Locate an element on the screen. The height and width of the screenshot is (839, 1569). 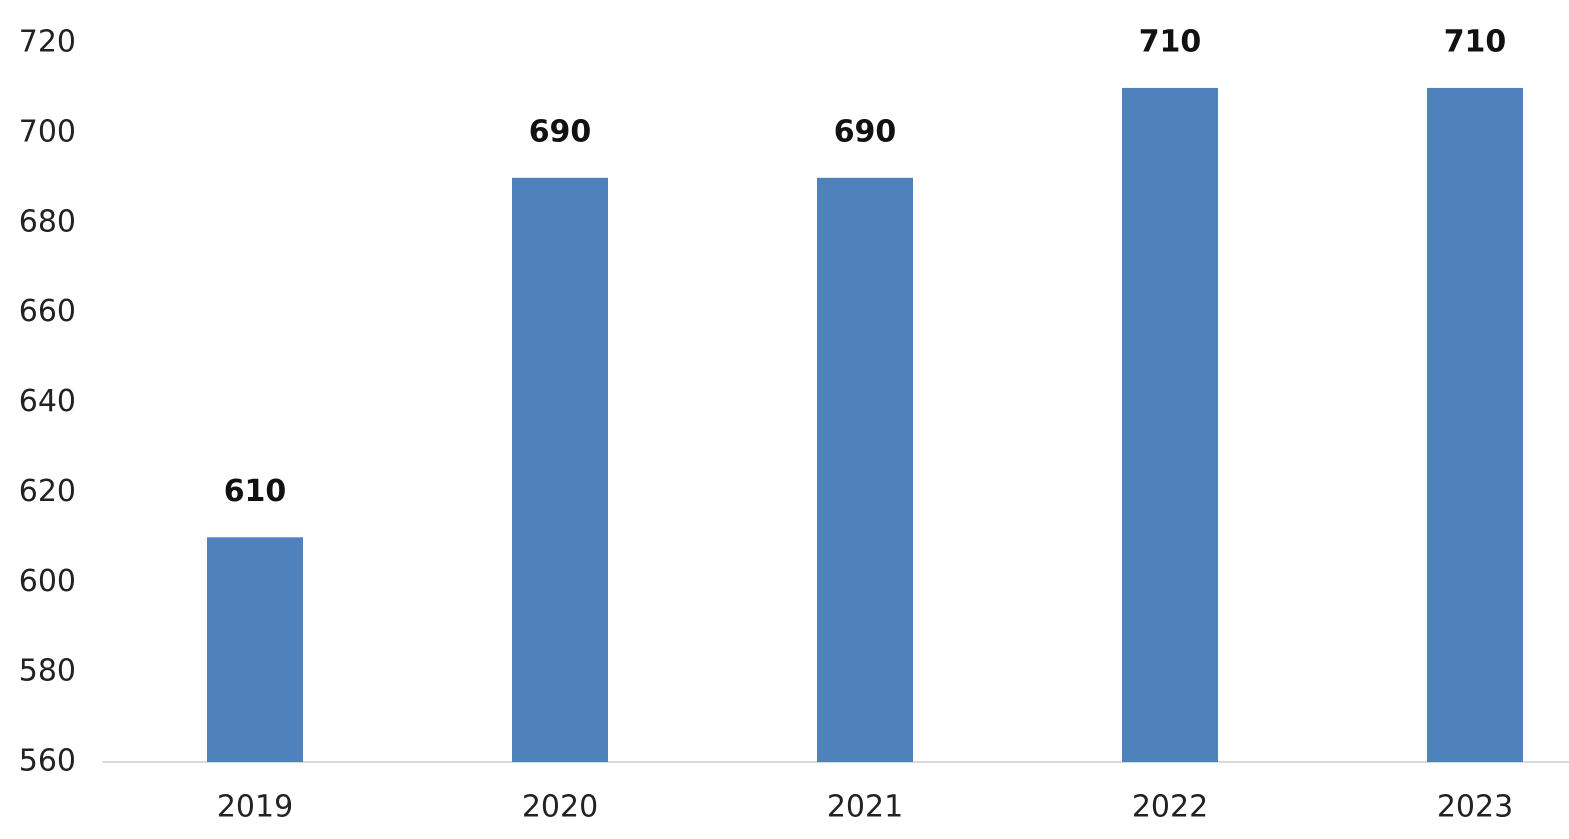
x-tick-label: 2020 is located at coordinates (560, 807).